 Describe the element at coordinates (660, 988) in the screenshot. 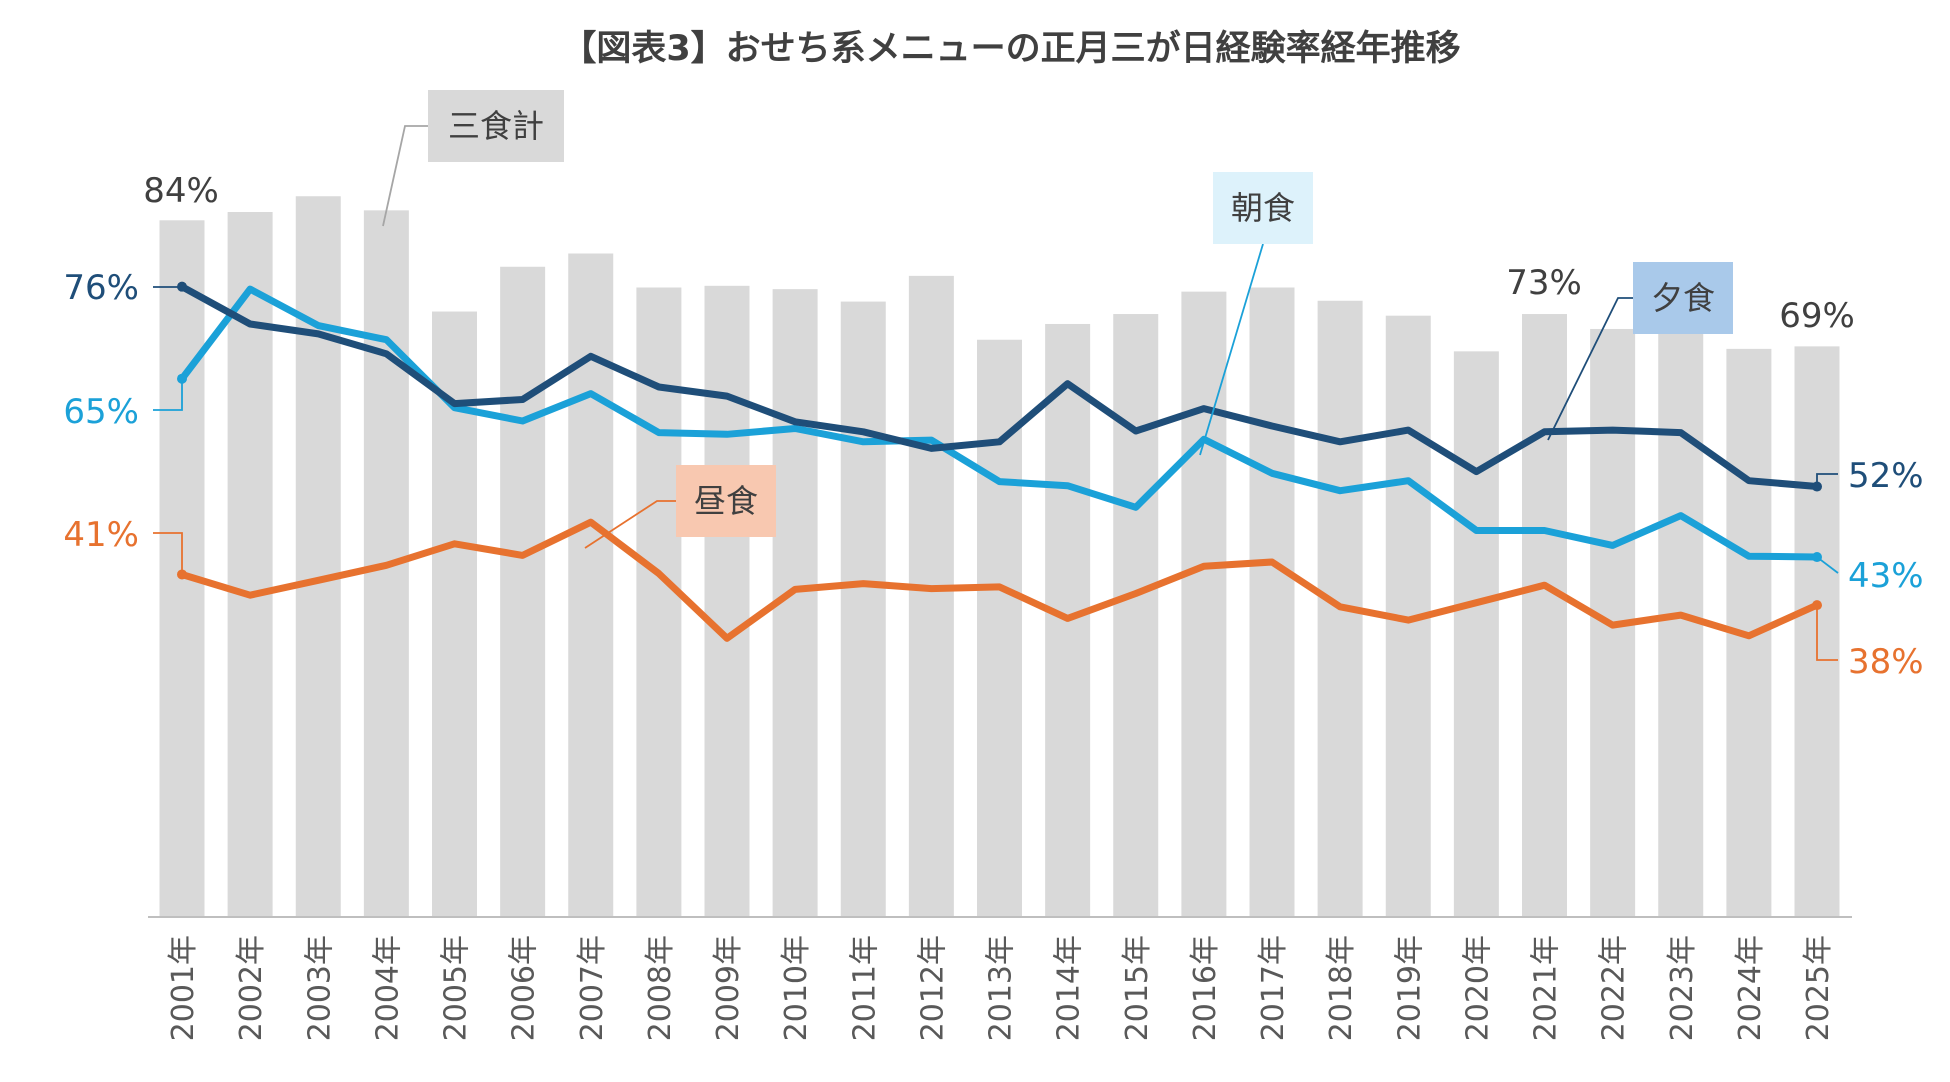

I see `x-tick-label: 2008年` at that location.